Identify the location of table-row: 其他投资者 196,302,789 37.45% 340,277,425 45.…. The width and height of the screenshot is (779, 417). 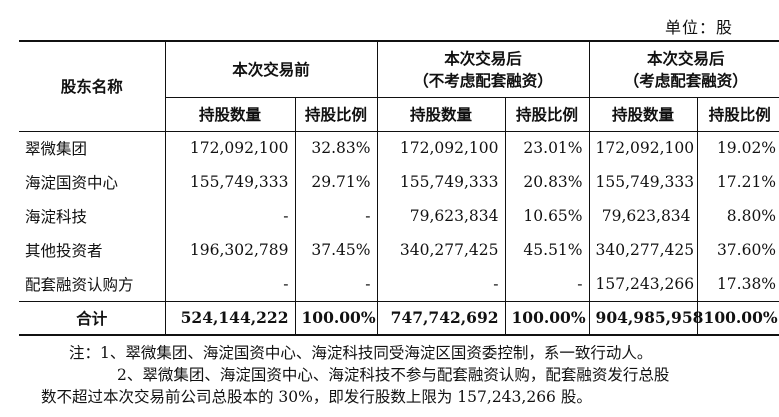
(399, 250).